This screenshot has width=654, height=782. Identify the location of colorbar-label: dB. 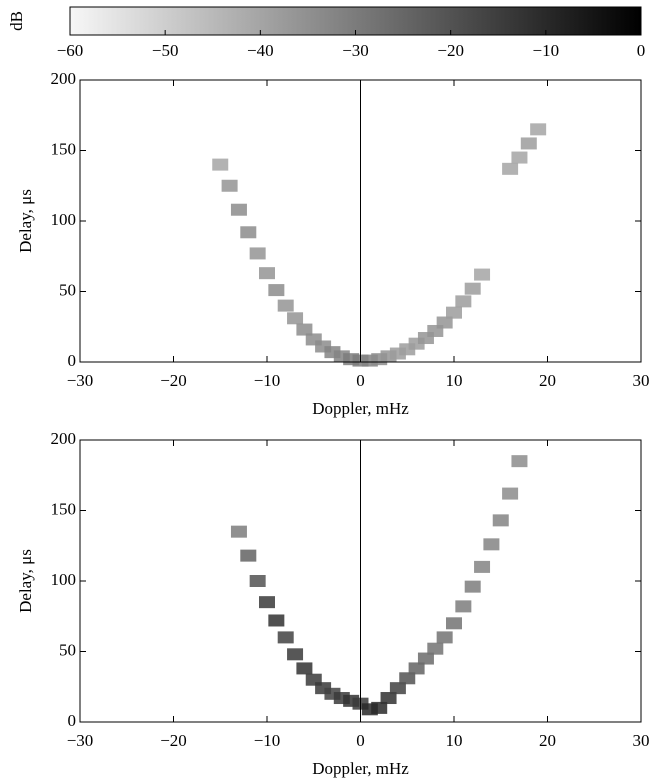
(16, 21).